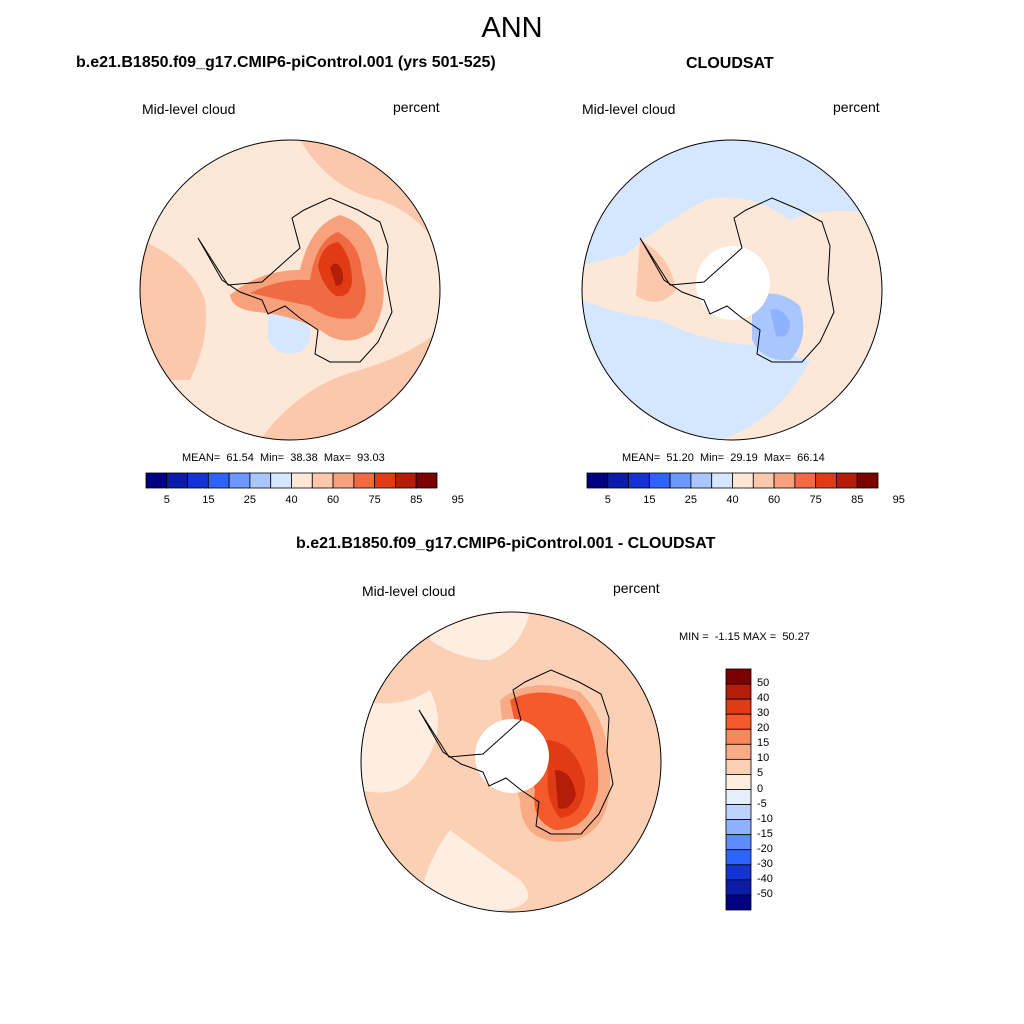  I want to click on panel-2-colorbar, so click(732, 480).